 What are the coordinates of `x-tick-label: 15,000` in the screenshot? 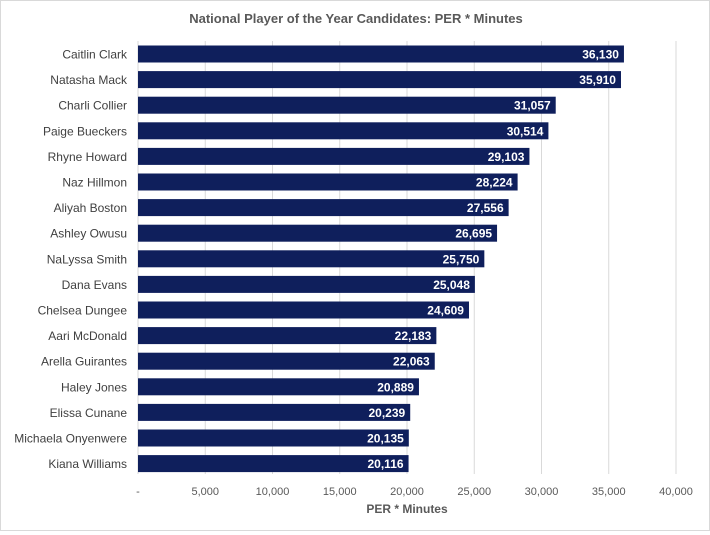 It's located at (340, 492).